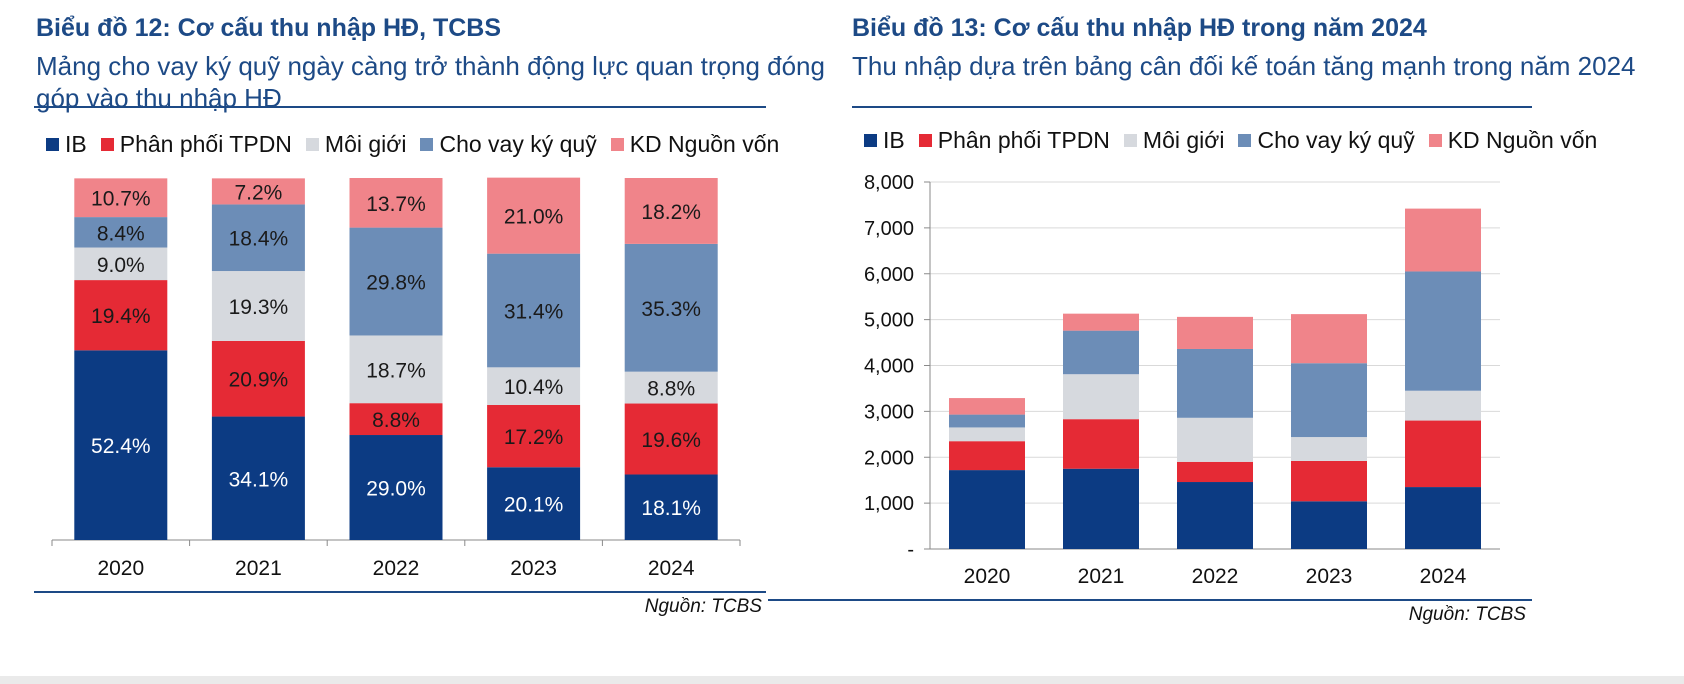 The height and width of the screenshot is (684, 1684). What do you see at coordinates (534, 311) in the screenshot?
I see `data-label: 31.4%` at bounding box center [534, 311].